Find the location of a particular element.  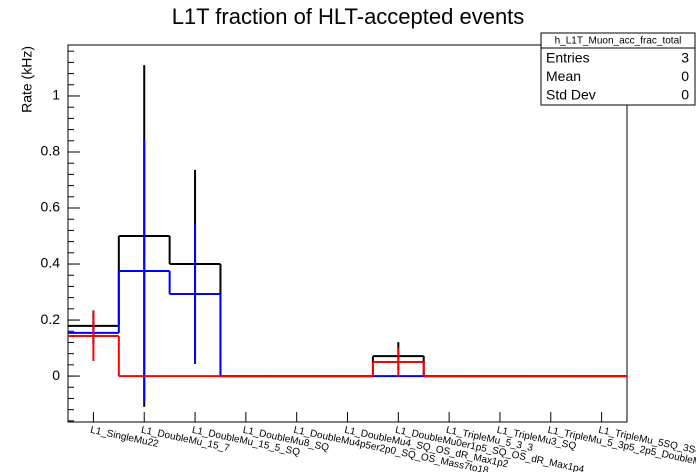

stats-label: Mean is located at coordinates (563, 76).